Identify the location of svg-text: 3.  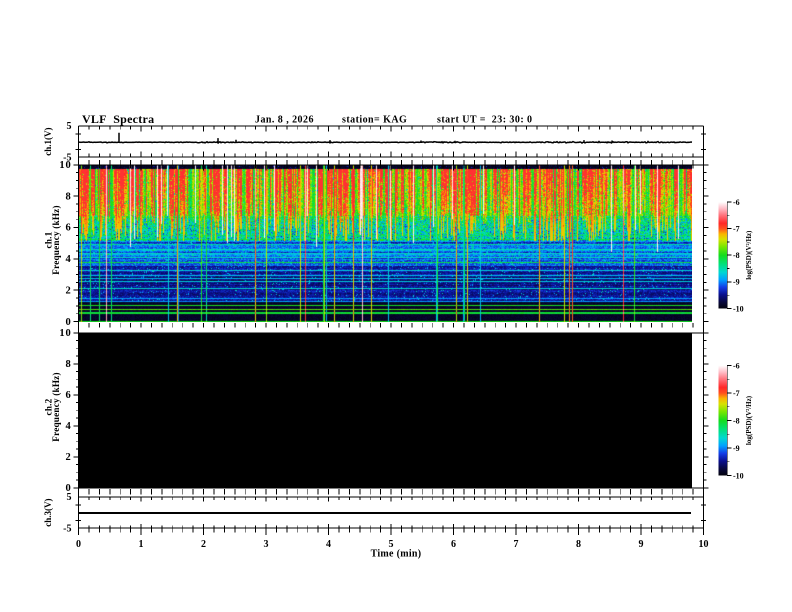
(266, 544).